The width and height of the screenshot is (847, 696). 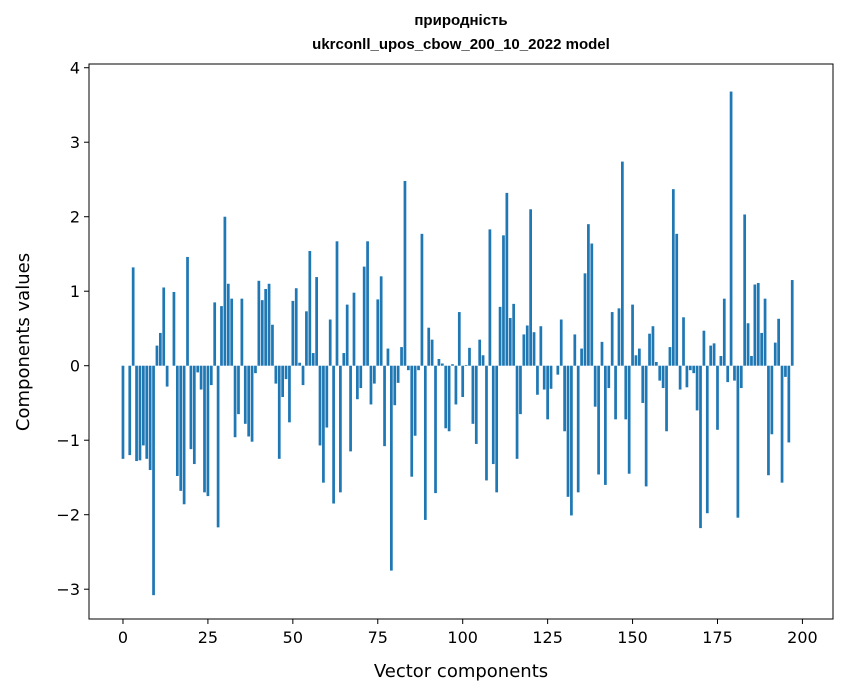 I want to click on y-tick-label: 2, so click(x=75, y=217).